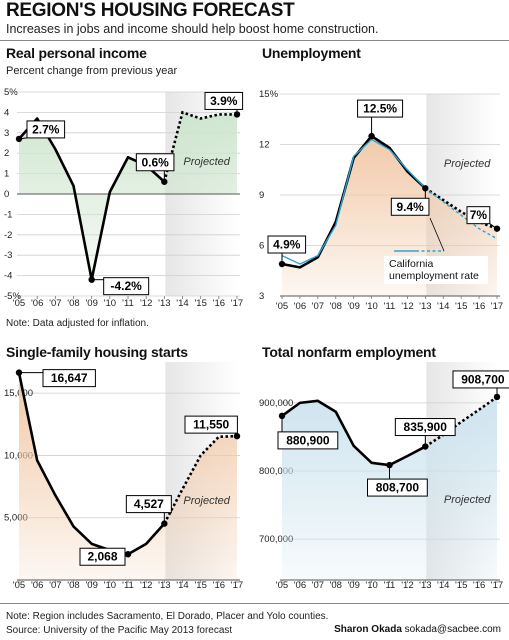 This screenshot has width=509, height=640. Describe the element at coordinates (8, 276) in the screenshot. I see `y-tick-label: -4` at that location.